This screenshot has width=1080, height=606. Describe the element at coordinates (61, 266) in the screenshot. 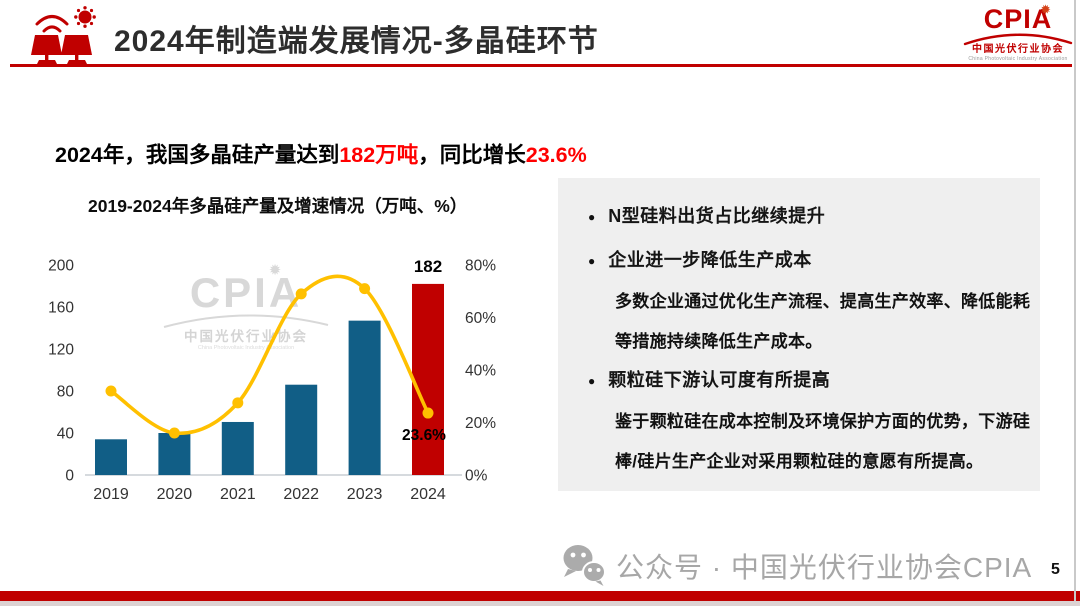

I see `y-axis-left-tick: 200` at that location.